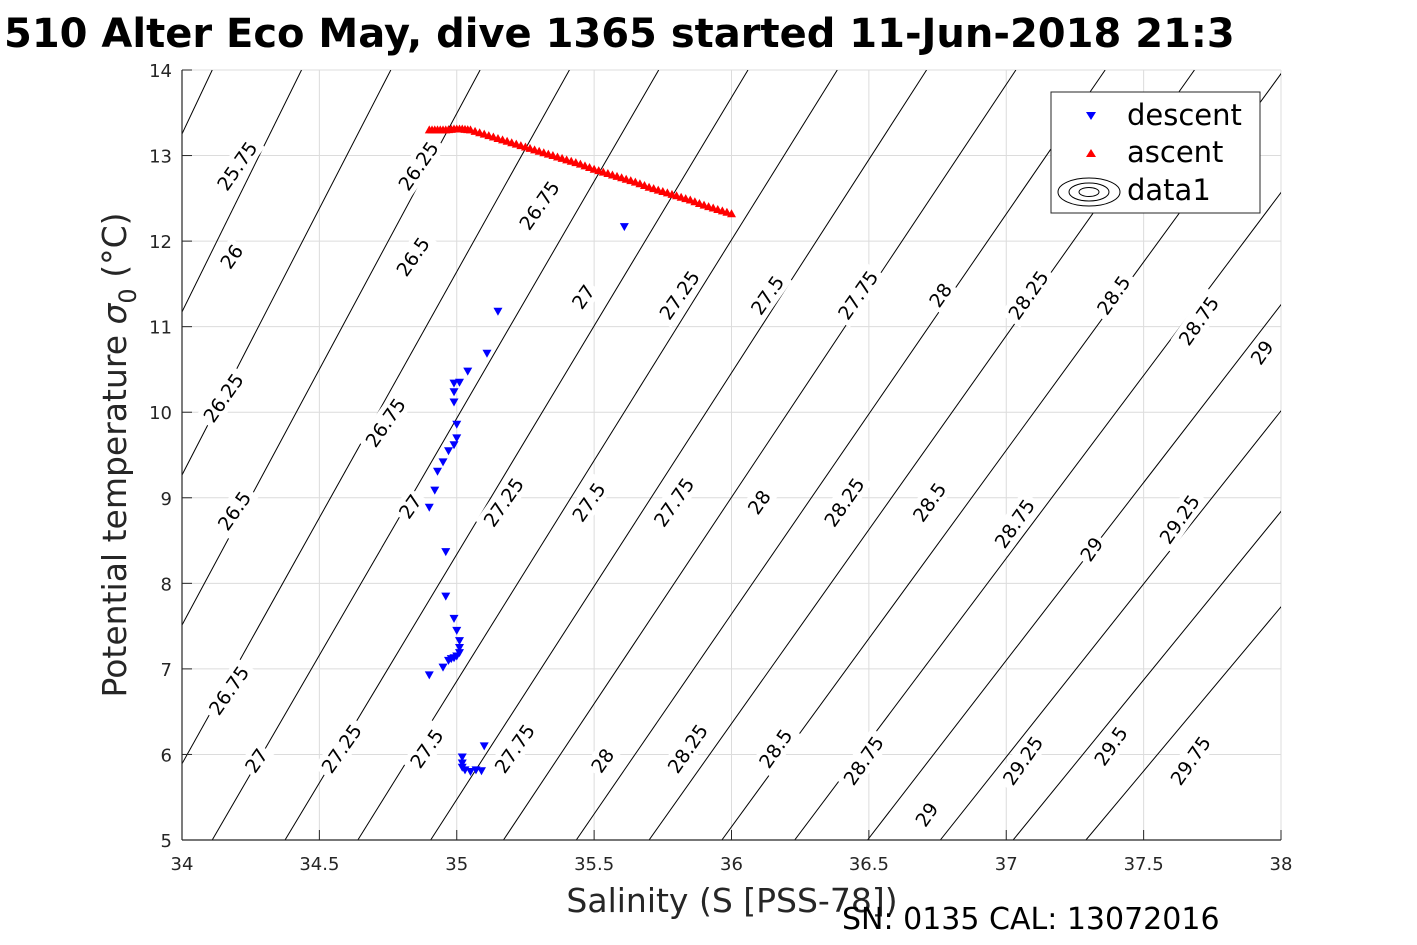 Image resolution: width=1417 pixels, height=945 pixels. What do you see at coordinates (160, 71) in the screenshot?
I see `y-tick-label: 14` at bounding box center [160, 71].